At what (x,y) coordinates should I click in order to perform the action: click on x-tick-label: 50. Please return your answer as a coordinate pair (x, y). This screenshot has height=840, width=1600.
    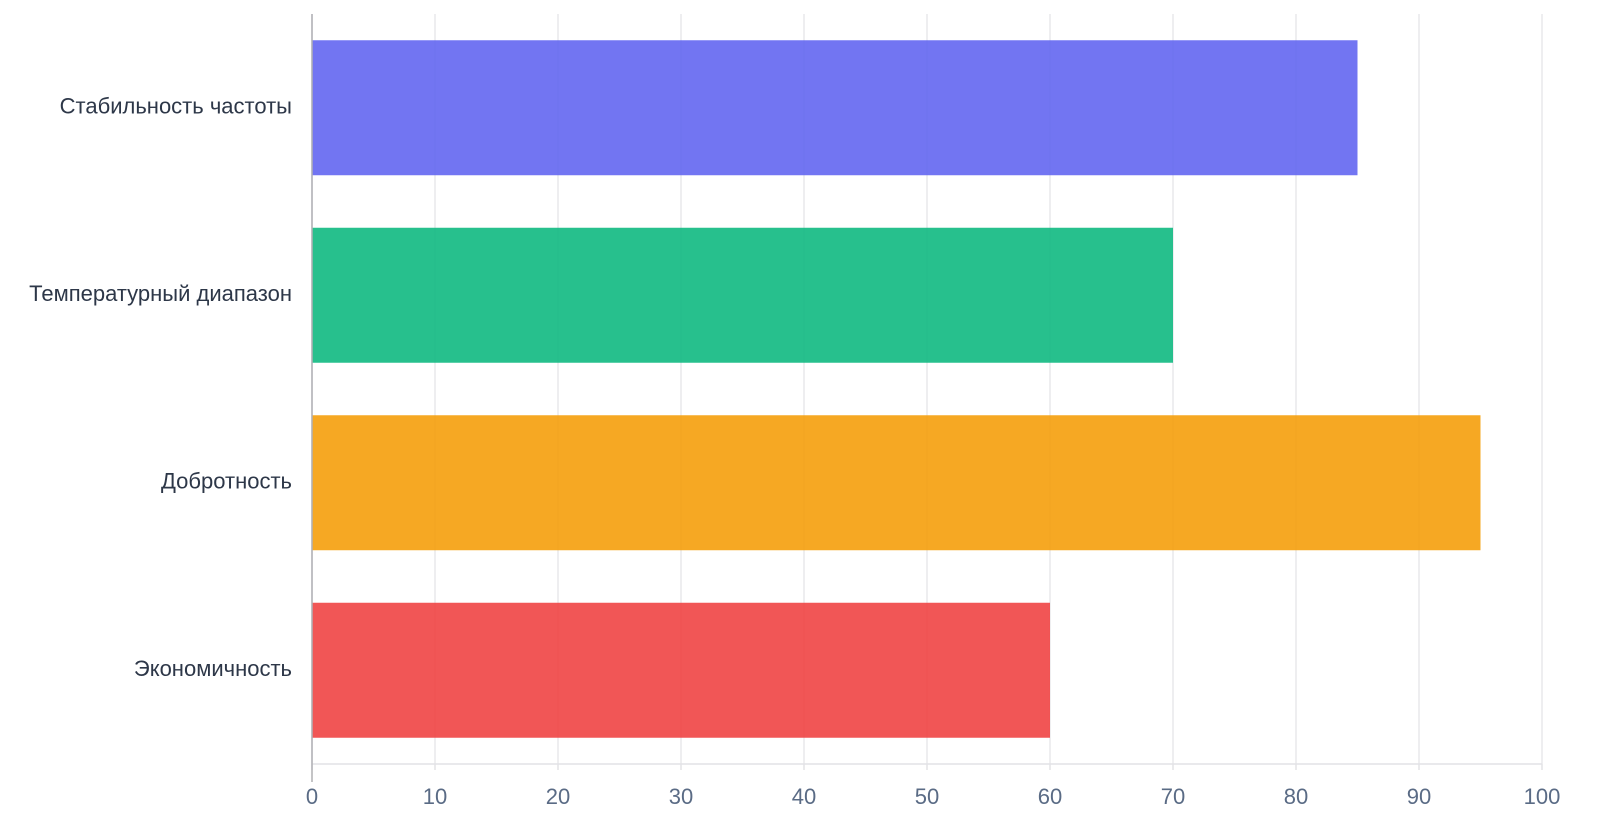
    Looking at the image, I should click on (927, 796).